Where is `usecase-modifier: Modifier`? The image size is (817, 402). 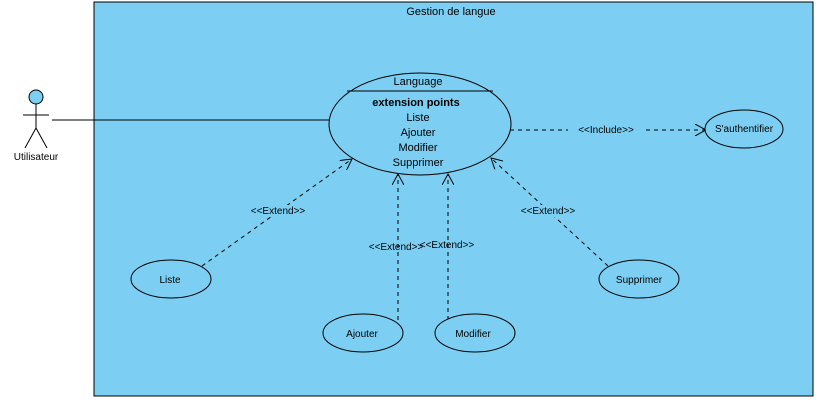
usecase-modifier: Modifier is located at coordinates (475, 333).